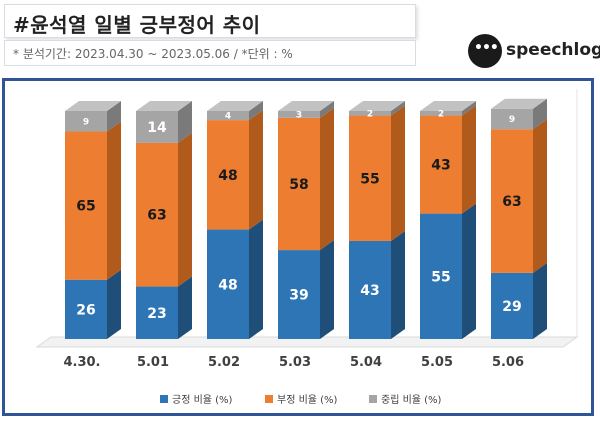 This screenshot has width=600, height=423. I want to click on data-label: 58, so click(298, 185).